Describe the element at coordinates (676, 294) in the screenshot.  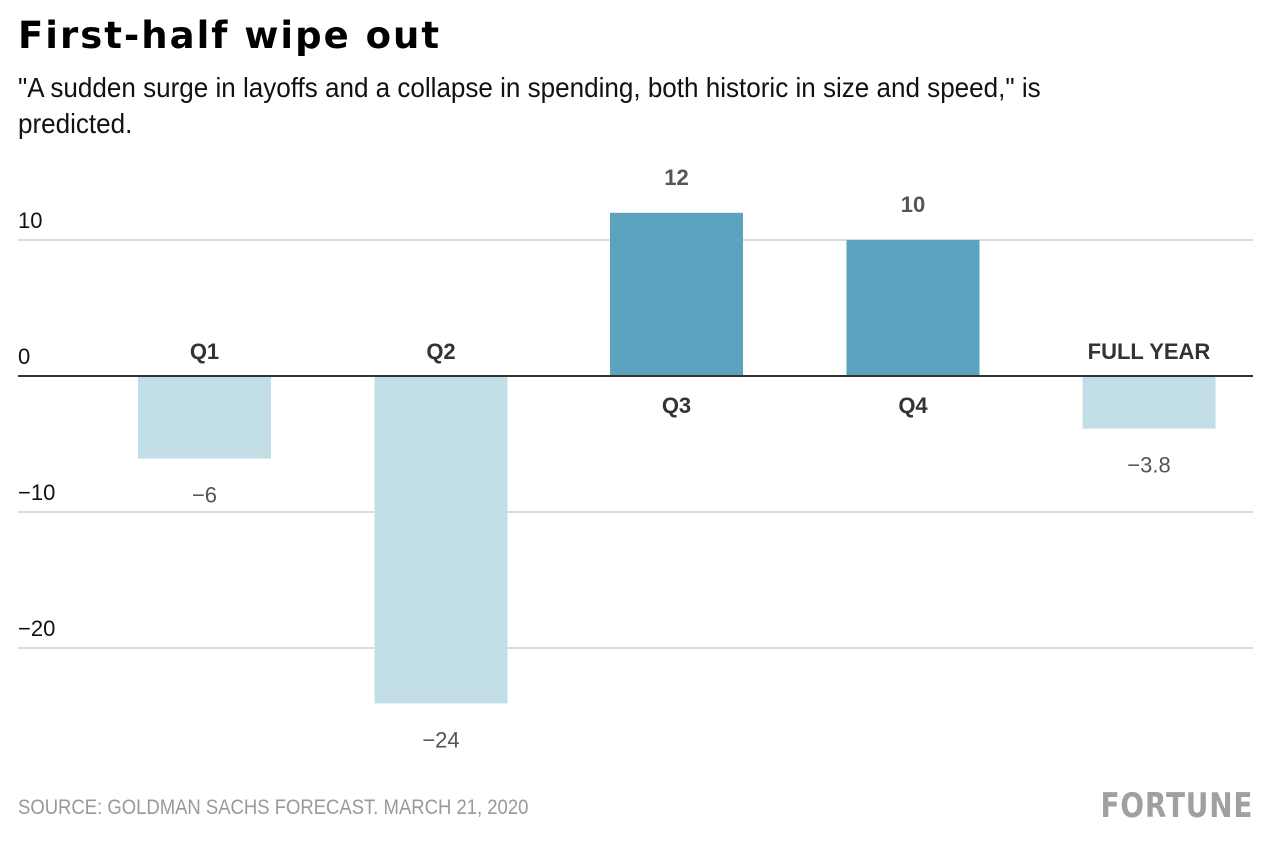
I see `bar-q3` at that location.